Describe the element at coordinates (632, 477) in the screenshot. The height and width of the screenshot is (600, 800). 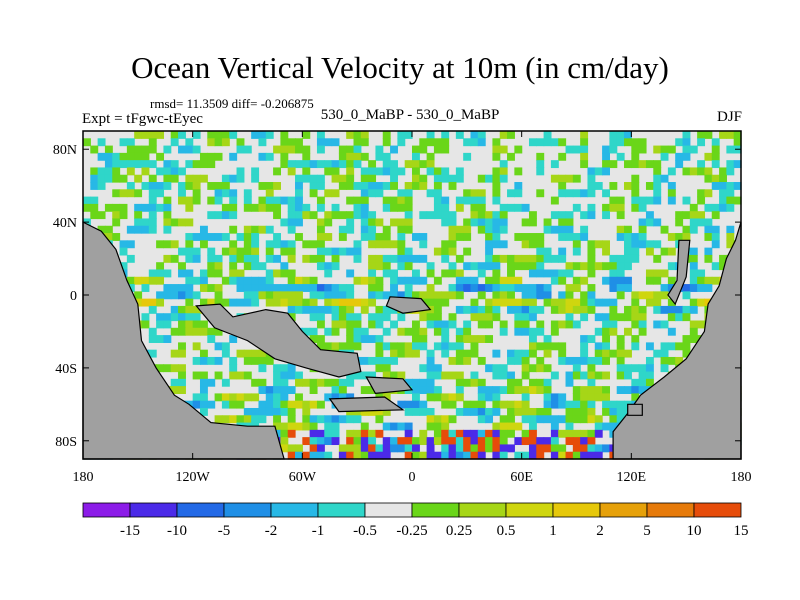
I see `x-tick-label: 120E` at that location.